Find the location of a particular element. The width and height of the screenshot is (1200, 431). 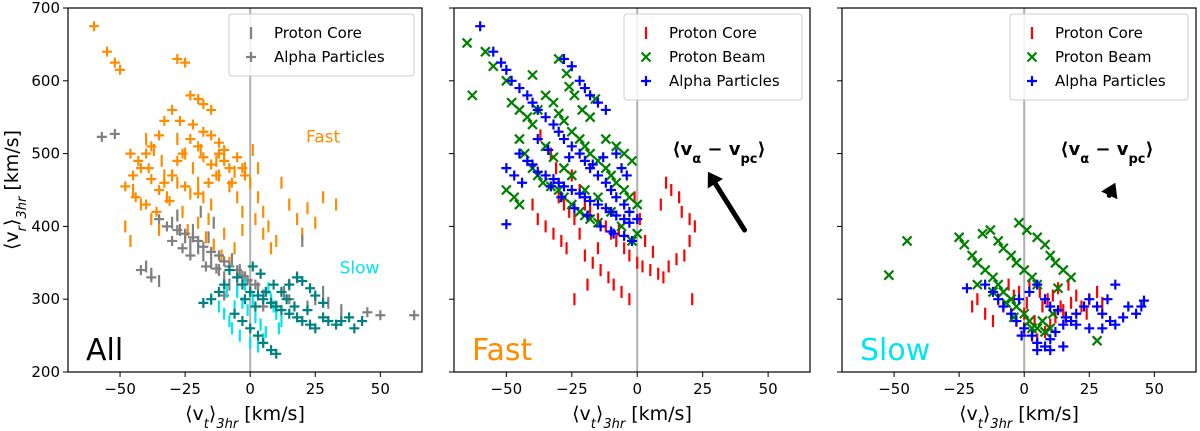

y-tick-label: 400 is located at coordinates (45, 226).